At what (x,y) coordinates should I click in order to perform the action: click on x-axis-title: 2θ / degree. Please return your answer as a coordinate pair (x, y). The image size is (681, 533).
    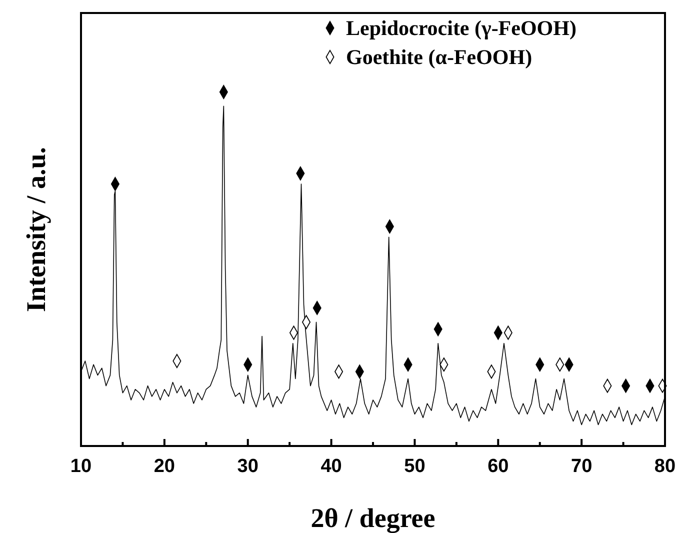
    Looking at the image, I should click on (373, 518).